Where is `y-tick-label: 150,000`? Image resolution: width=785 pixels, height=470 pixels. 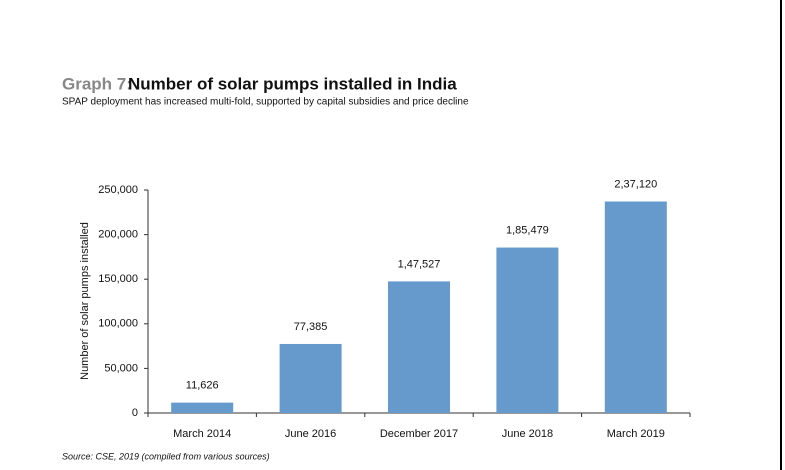 y-tick-label: 150,000 is located at coordinates (118, 279).